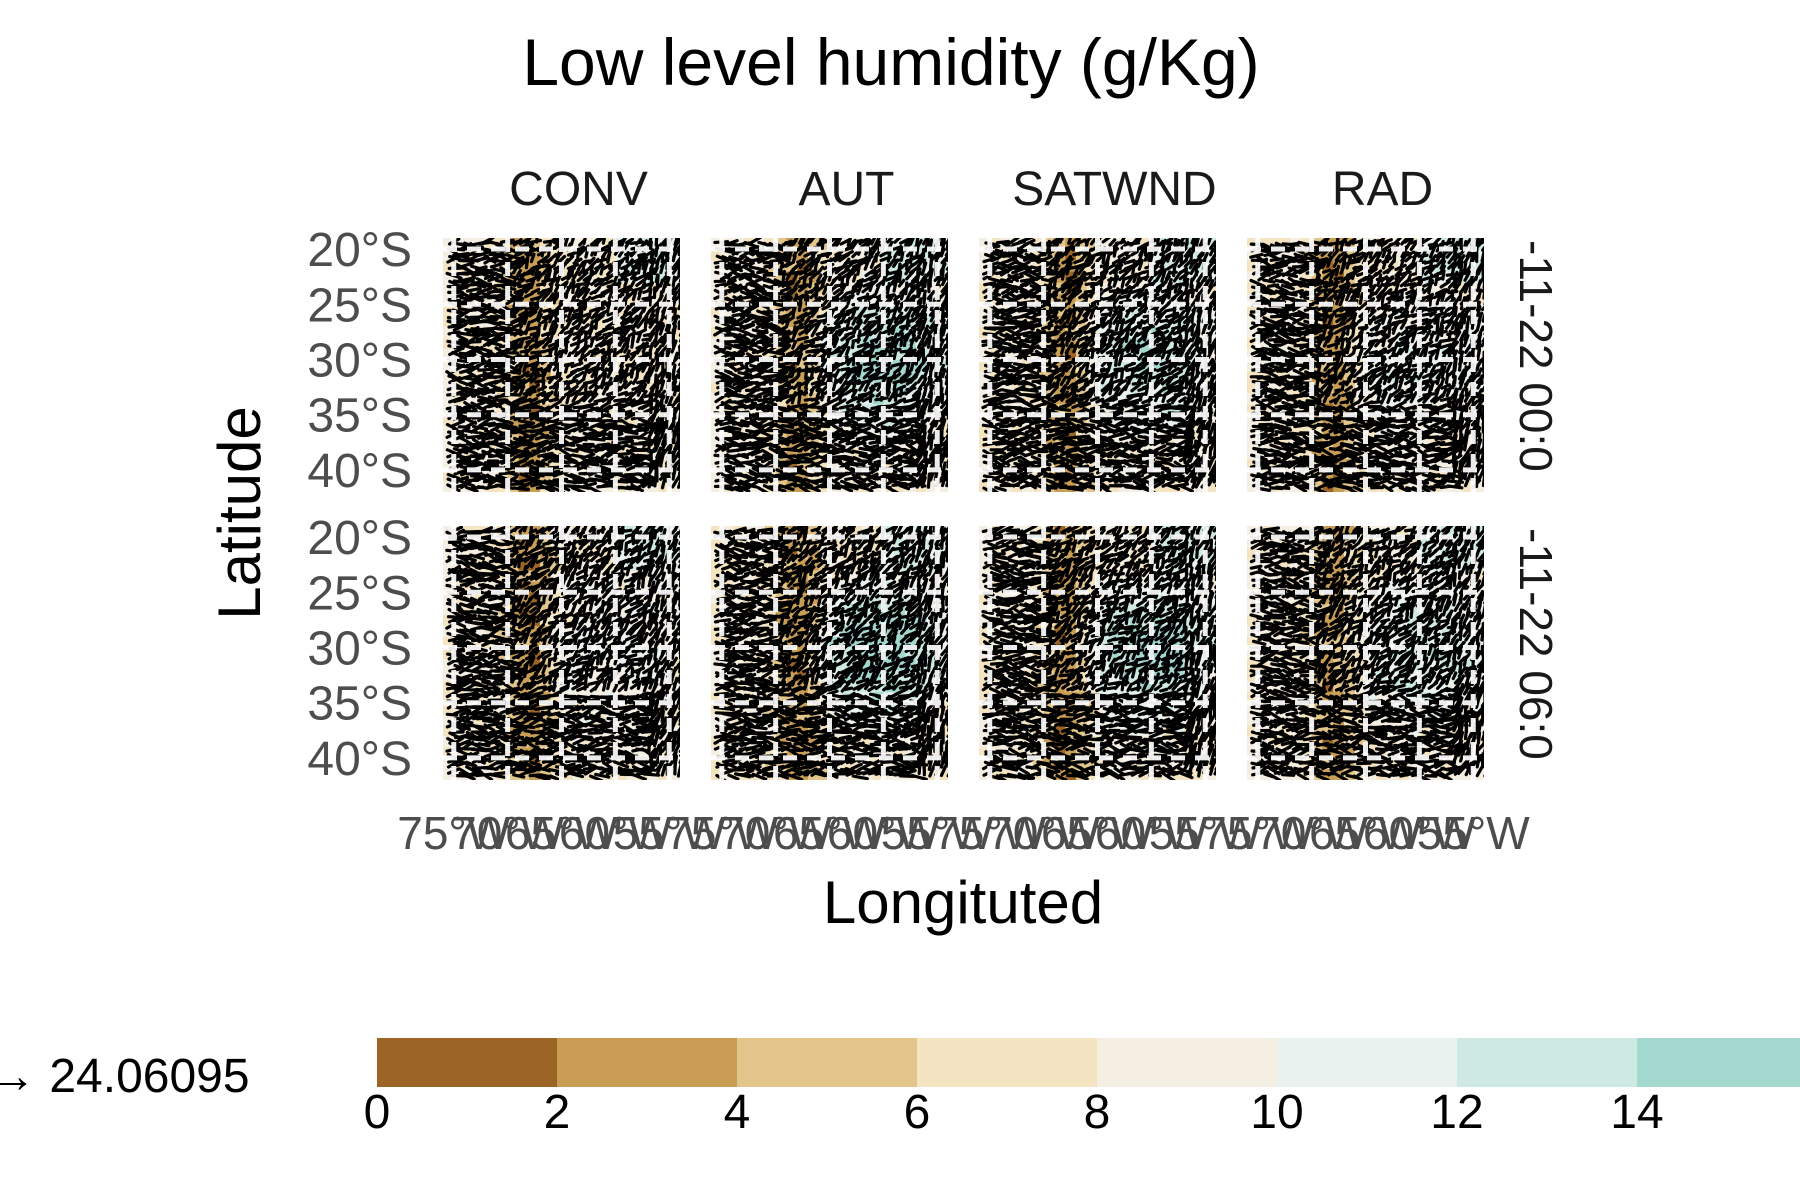 The height and width of the screenshot is (1200, 1800). Describe the element at coordinates (890, 62) in the screenshot. I see `chart-title: Low level humidity (g/Kg)` at that location.